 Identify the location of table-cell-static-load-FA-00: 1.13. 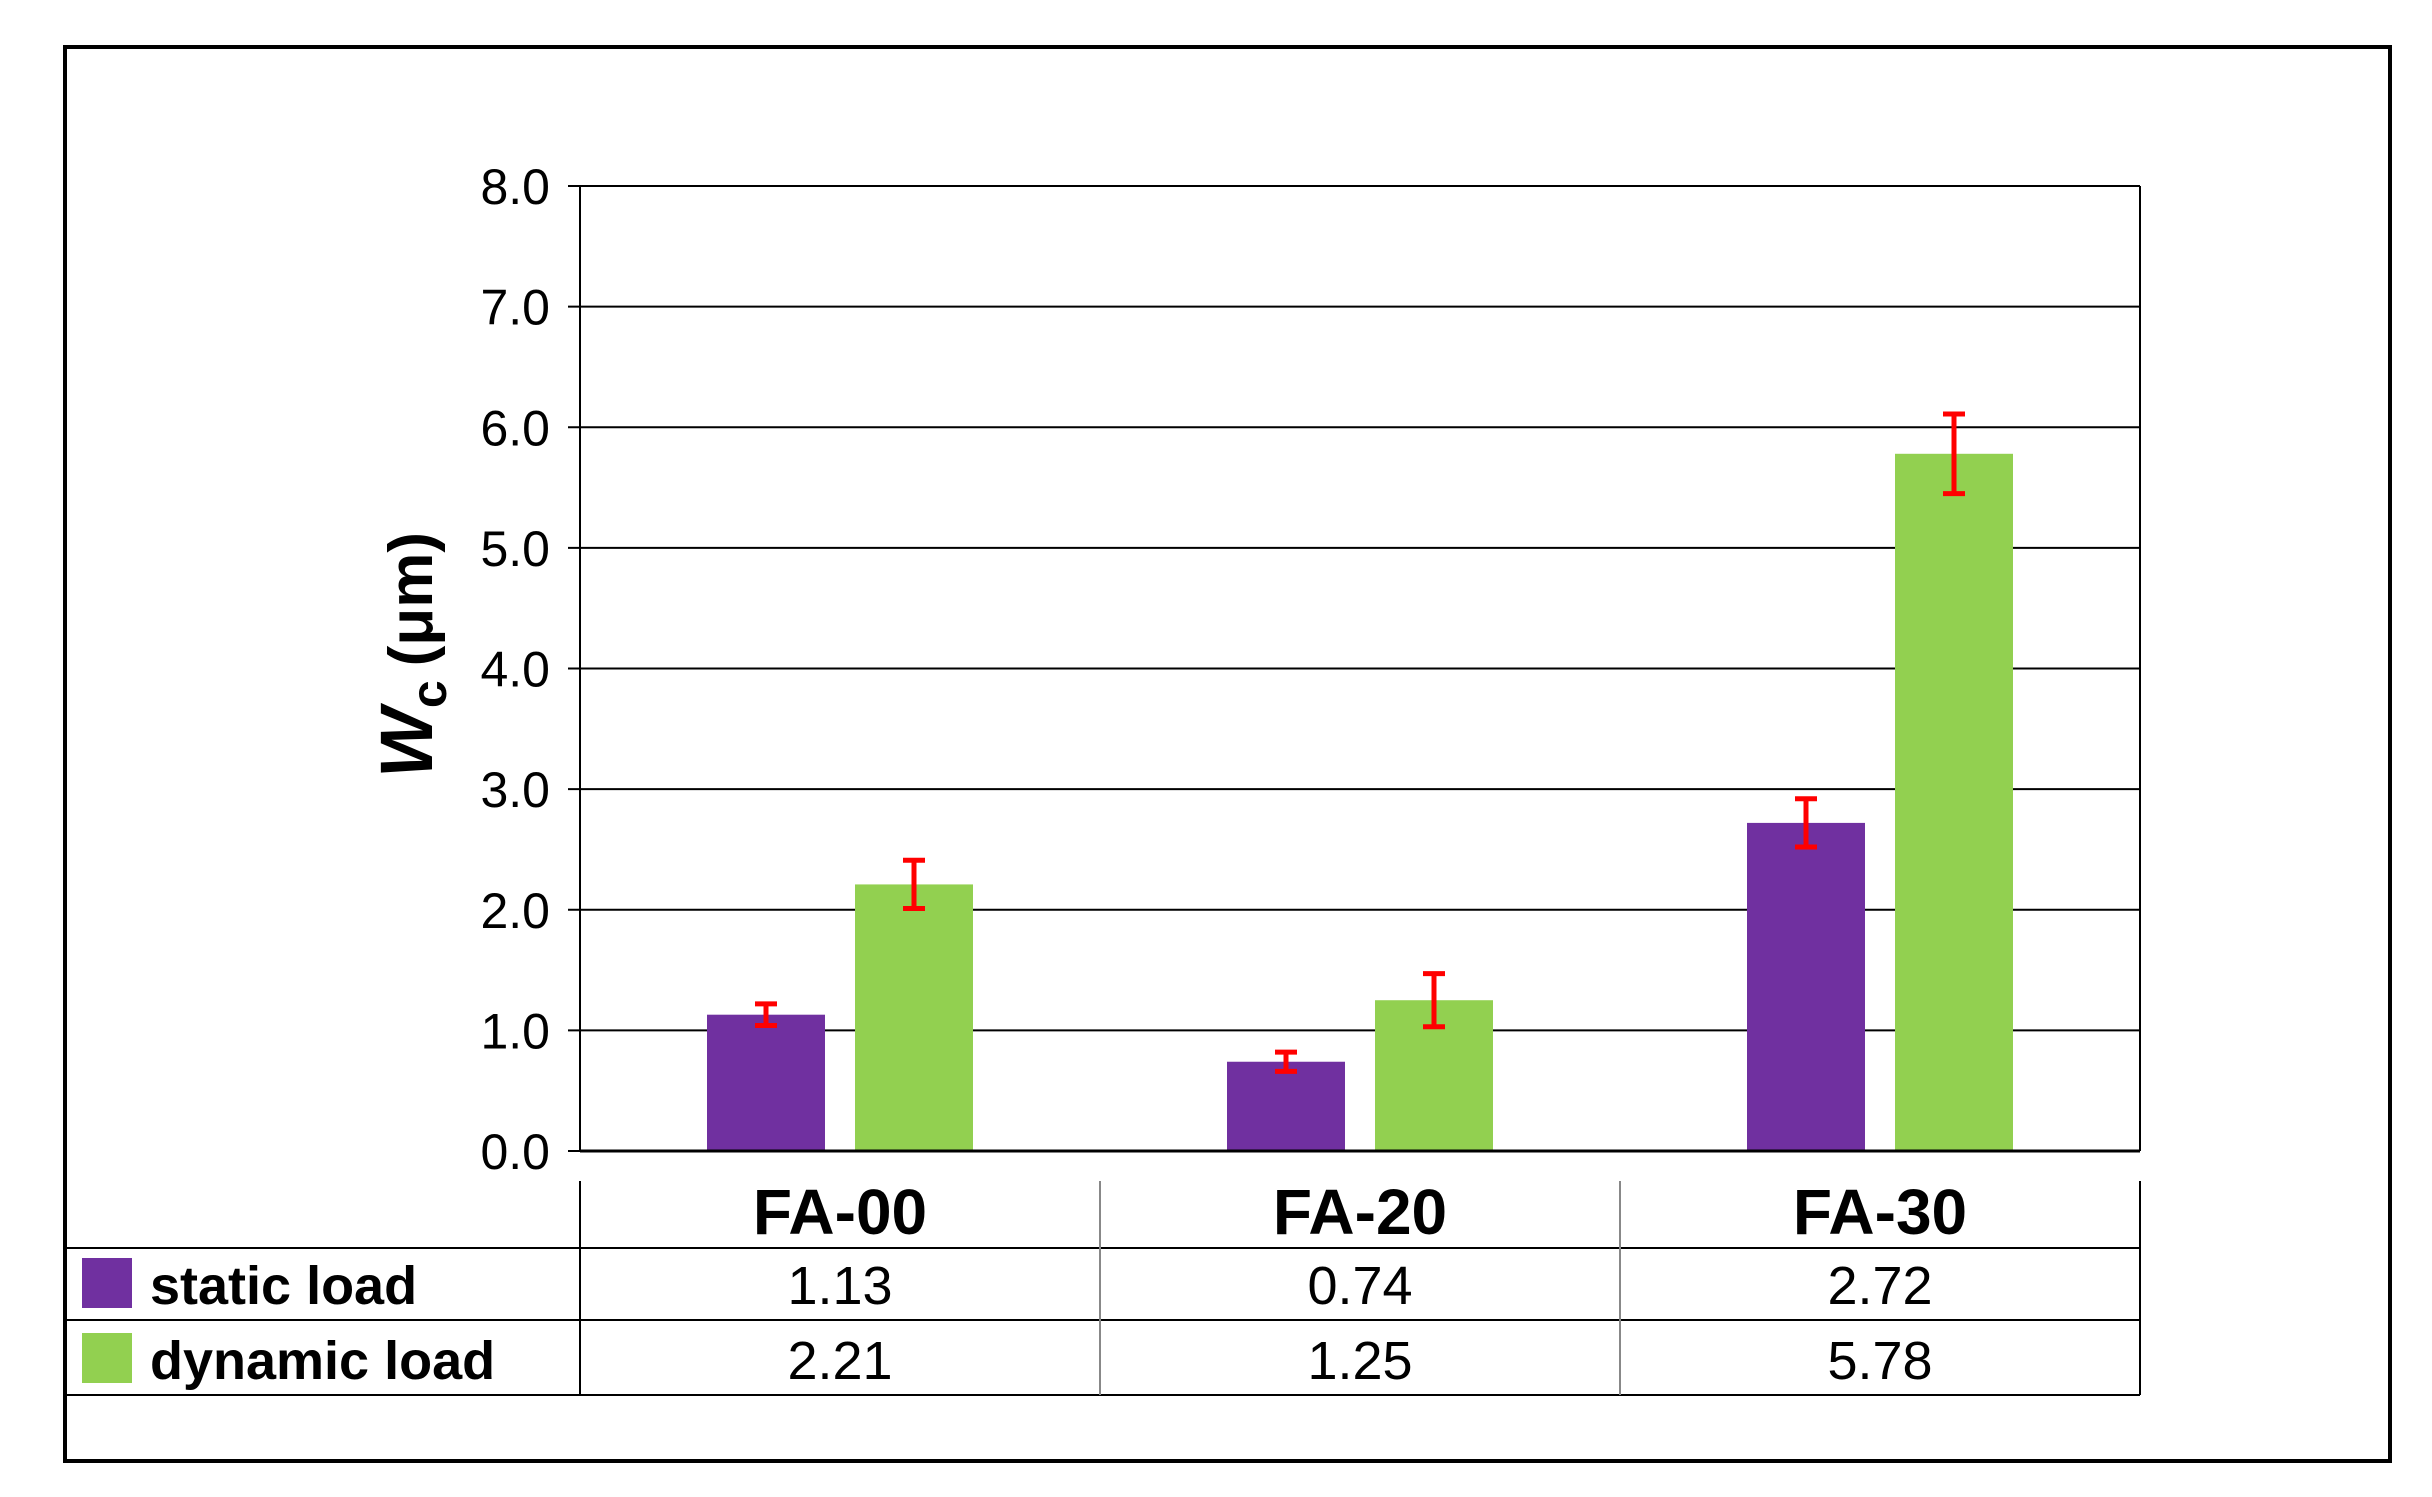
(839, 1286).